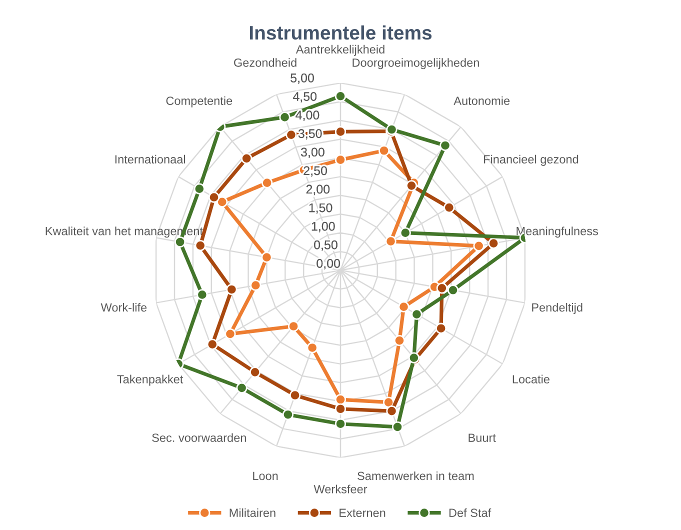  Describe the element at coordinates (318, 190) in the screenshot. I see `y-tick-label: 2,00` at that location.